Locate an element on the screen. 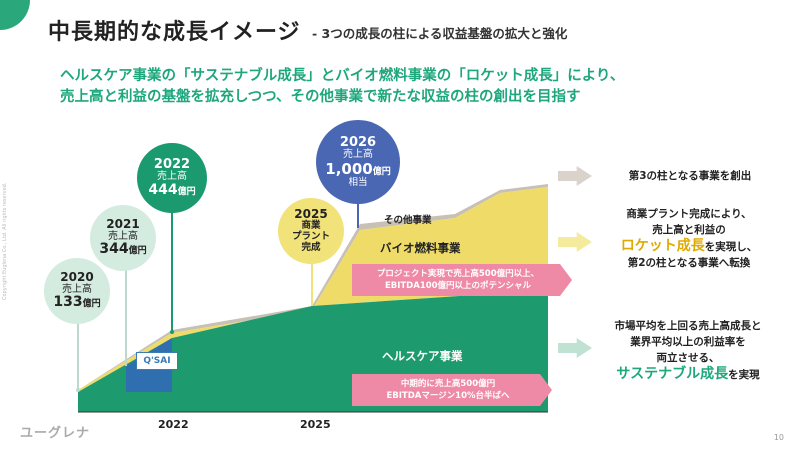 The width and height of the screenshot is (800, 449). milestone-year: 2026 is located at coordinates (358, 142).